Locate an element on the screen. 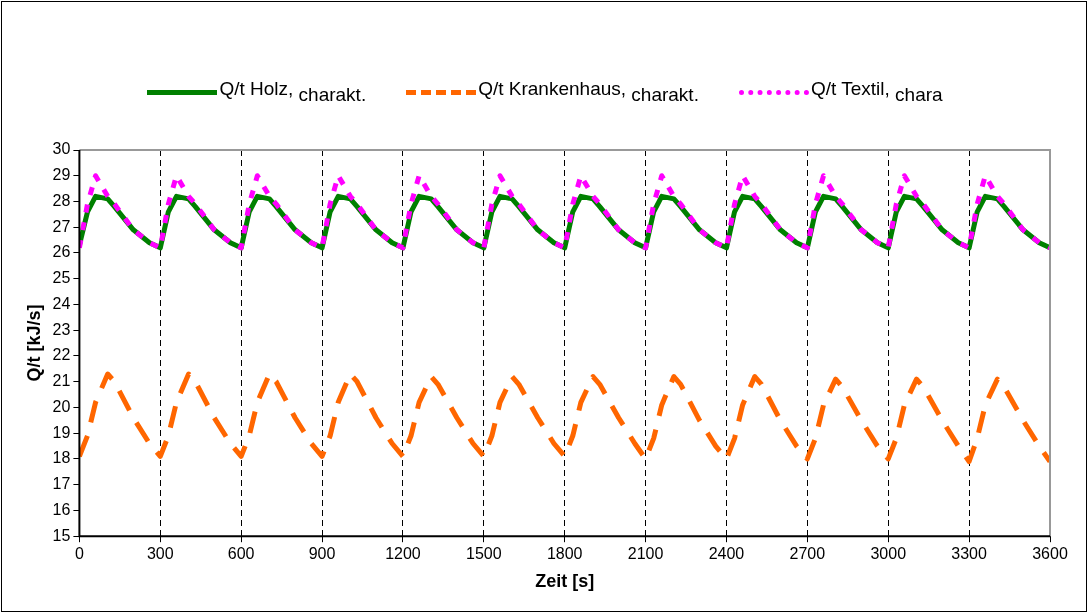 The image size is (1090, 615). x-tick-label: 3300 is located at coordinates (969, 554).